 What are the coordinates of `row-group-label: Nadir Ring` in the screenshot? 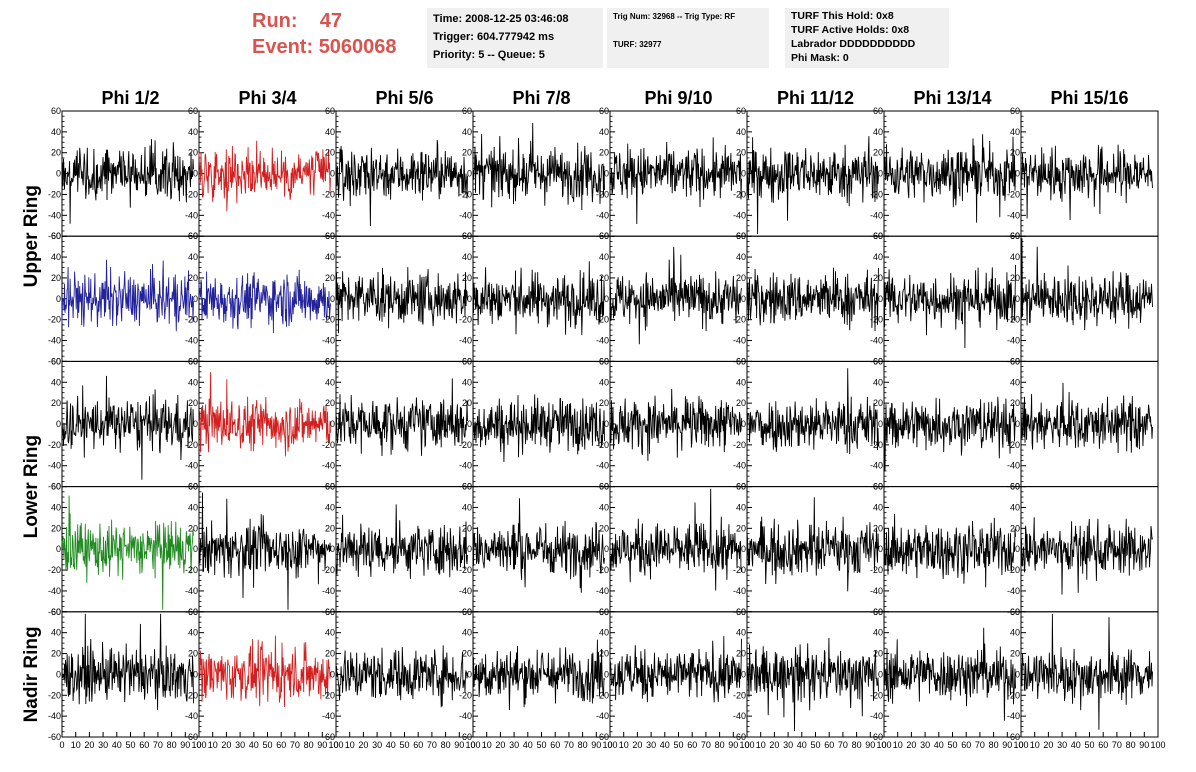 It's located at (31, 674).